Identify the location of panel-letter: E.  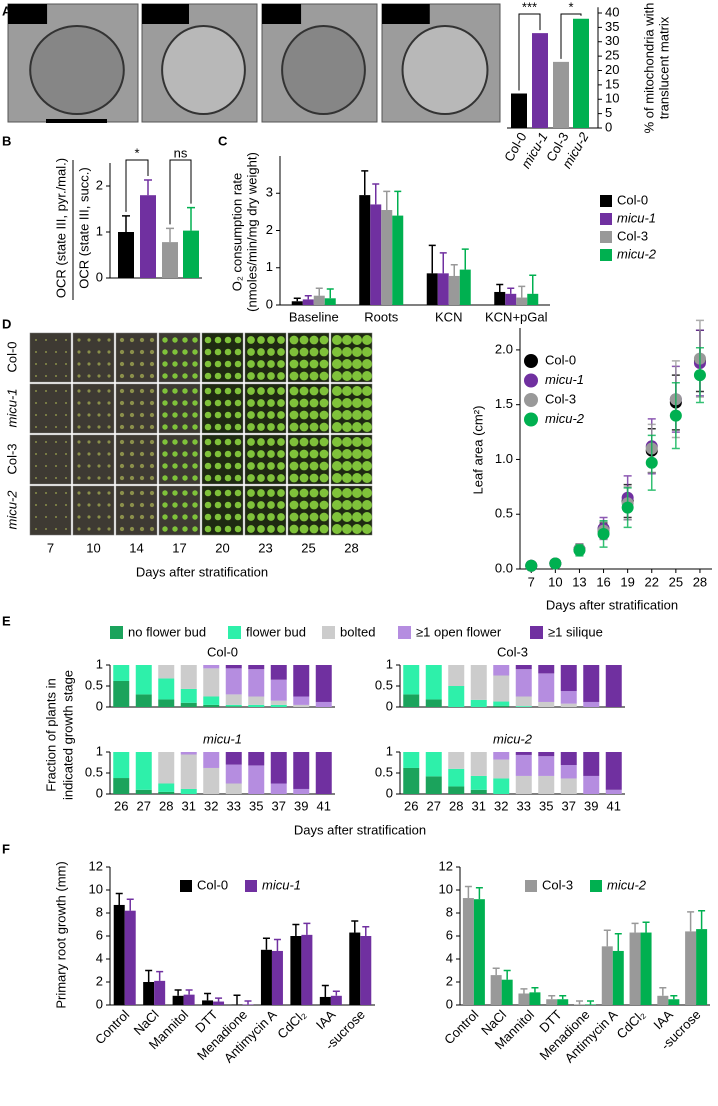
(6, 620).